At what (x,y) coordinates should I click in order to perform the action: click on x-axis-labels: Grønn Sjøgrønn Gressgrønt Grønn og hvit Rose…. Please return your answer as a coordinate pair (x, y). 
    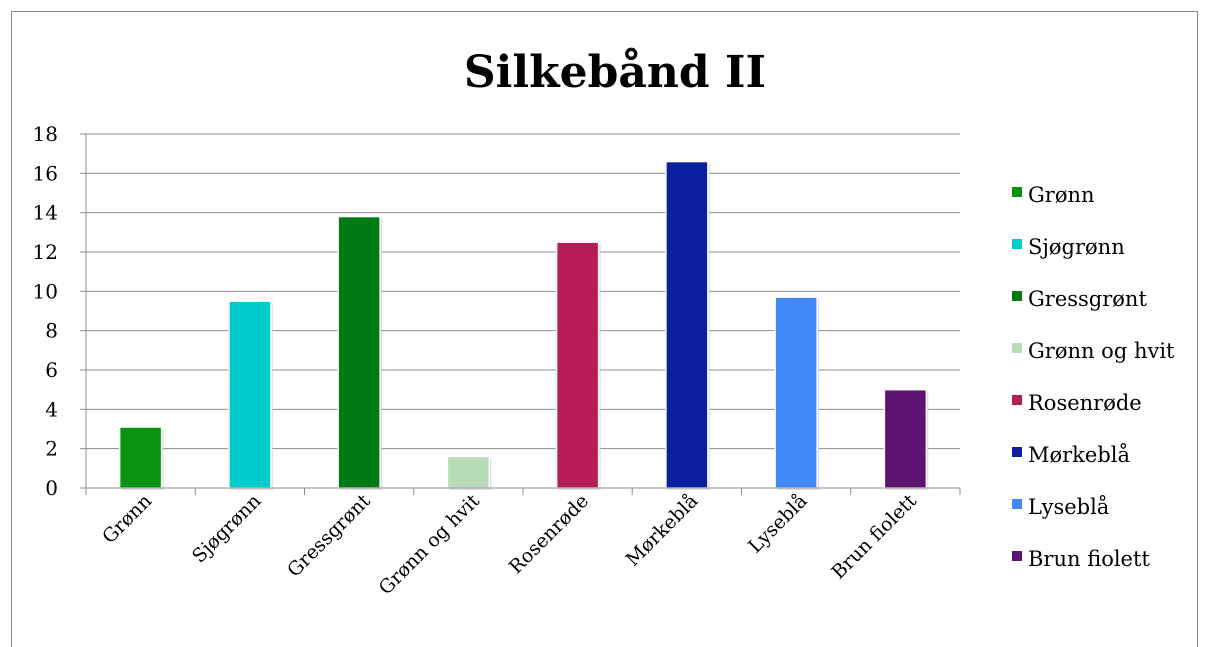
    Looking at the image, I should click on (509, 545).